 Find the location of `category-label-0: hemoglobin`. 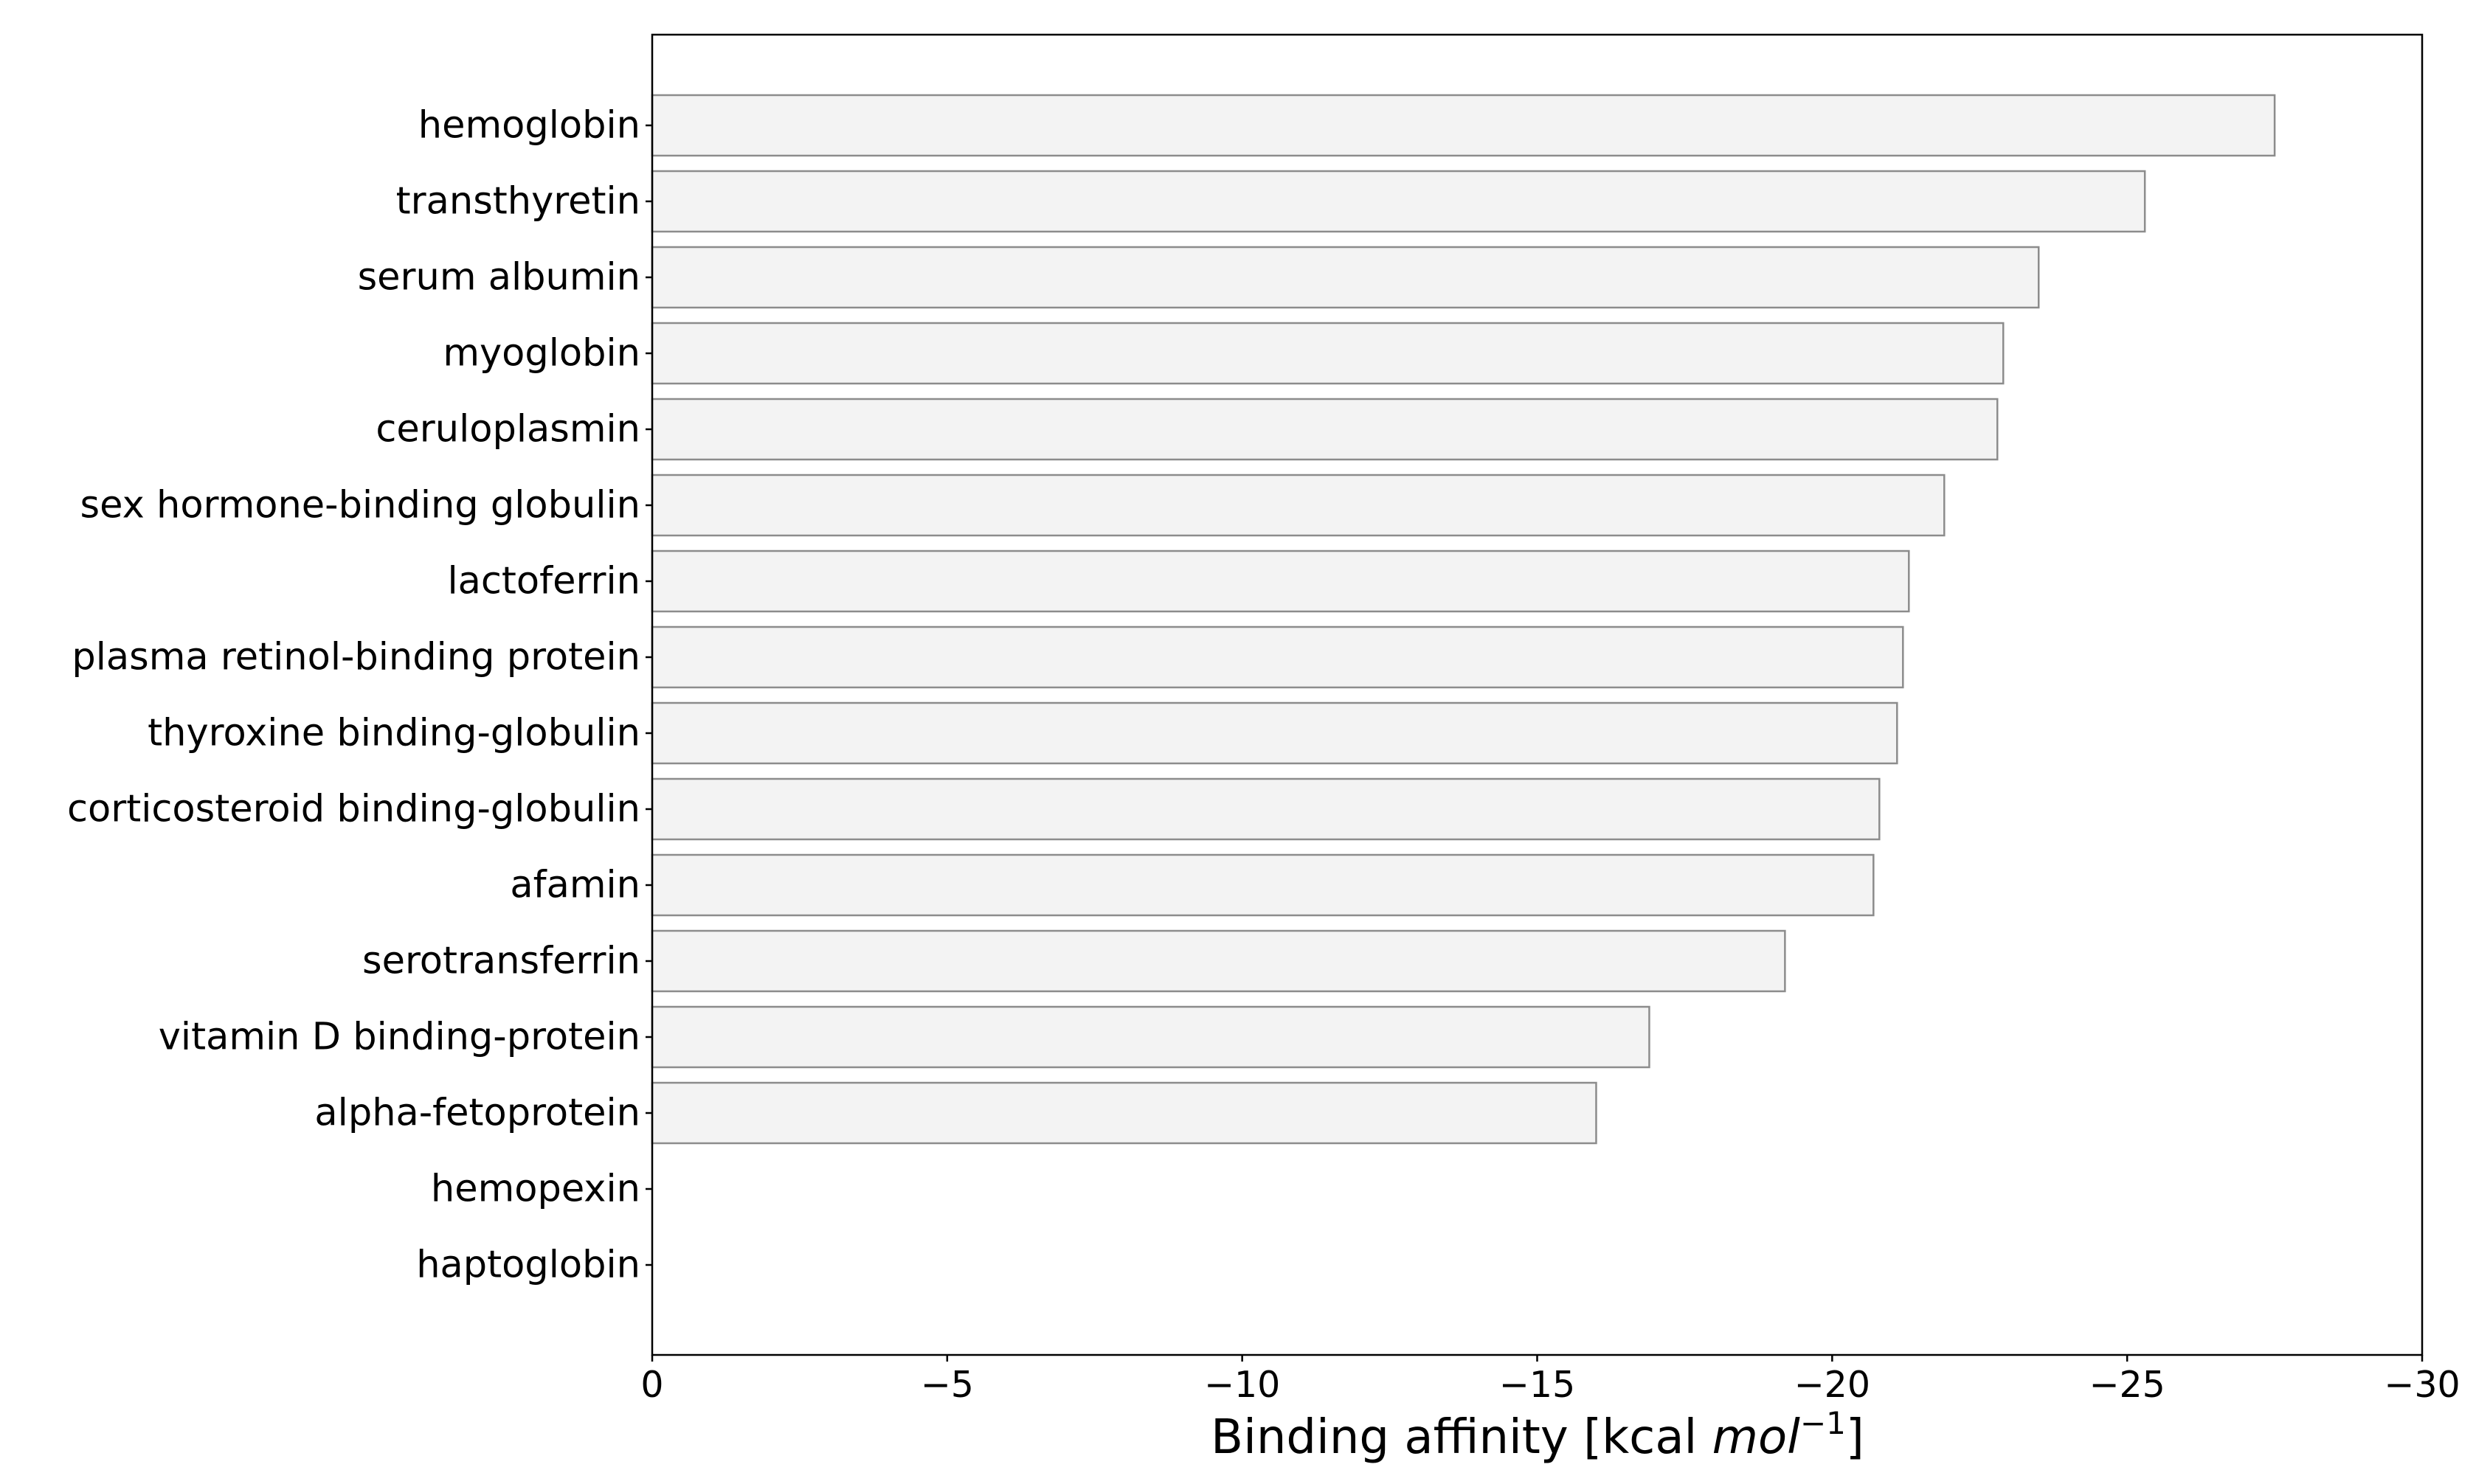

category-label-0: hemoglobin is located at coordinates (529, 126).